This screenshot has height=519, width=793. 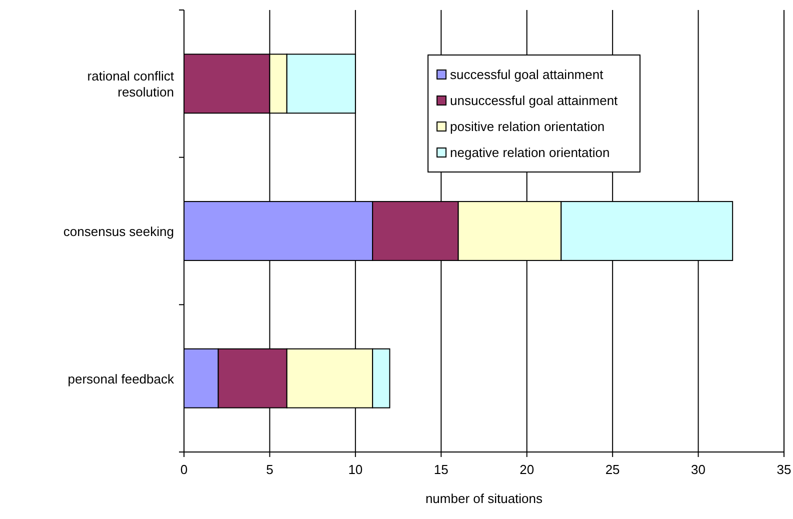 What do you see at coordinates (121, 378) in the screenshot?
I see `y-tick-label: personal feedback` at bounding box center [121, 378].